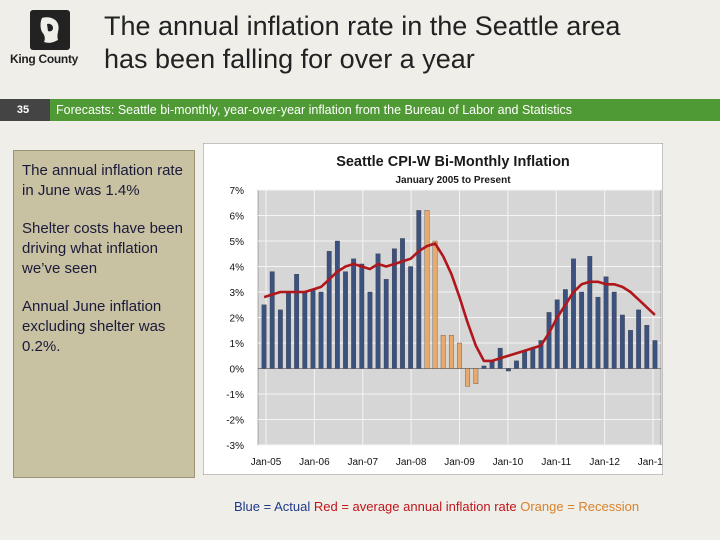 This screenshot has height=540, width=720. Describe the element at coordinates (508, 462) in the screenshot. I see `x-tick-label: Jan-10` at that location.